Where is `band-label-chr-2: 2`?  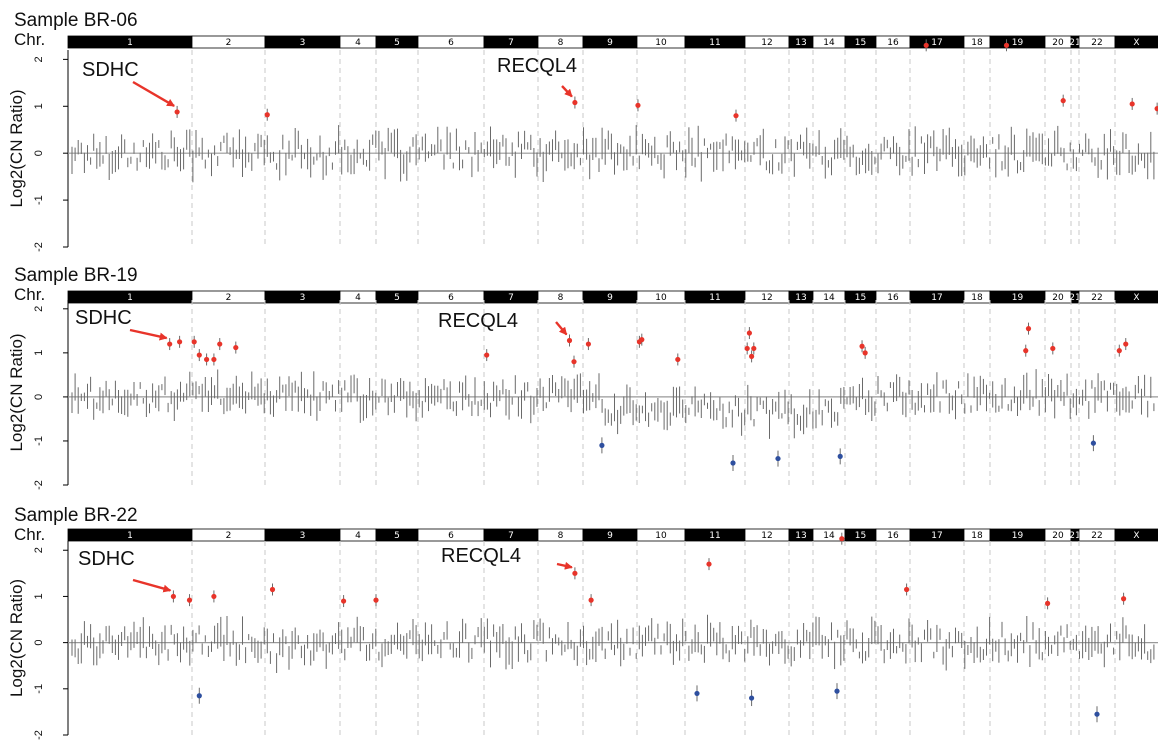
band-label-chr-2: 2 is located at coordinates (229, 43).